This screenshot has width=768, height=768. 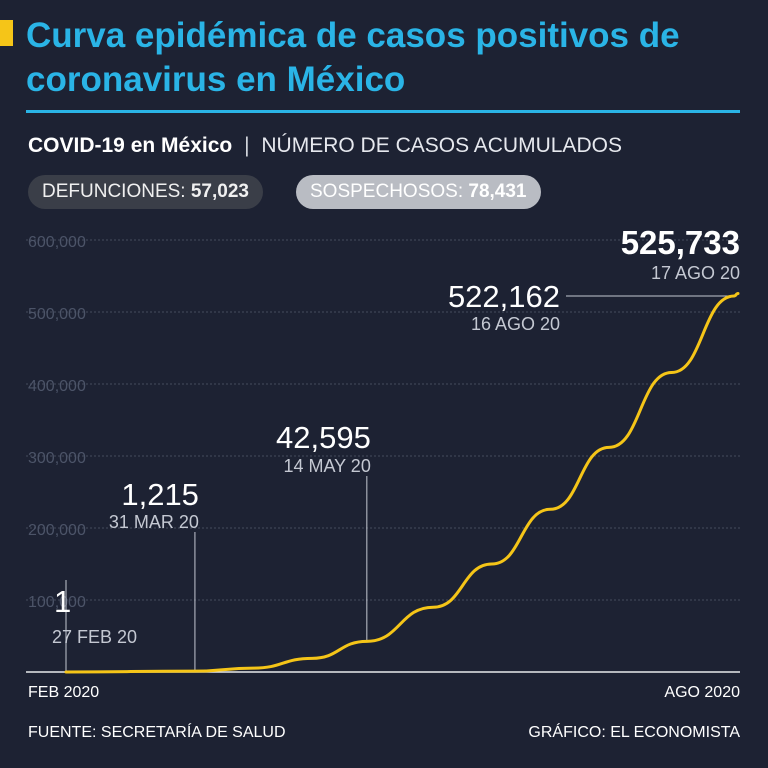 I want to click on annotation-date: 16 AGO 20, so click(x=515, y=324).